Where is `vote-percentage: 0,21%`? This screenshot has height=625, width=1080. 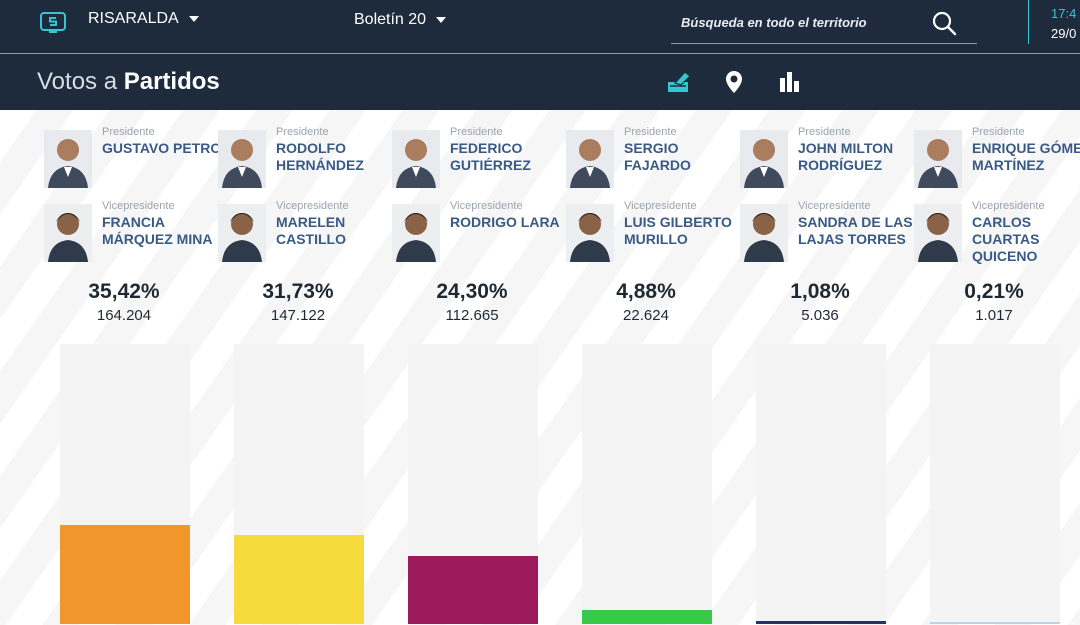
vote-percentage: 0,21% is located at coordinates (994, 291).